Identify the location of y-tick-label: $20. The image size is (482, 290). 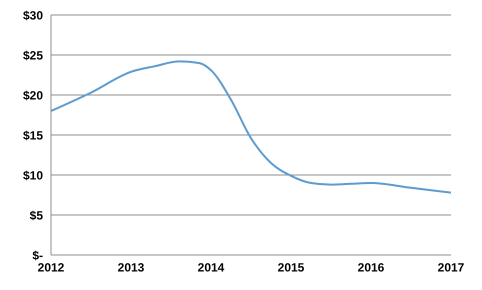
(33, 95).